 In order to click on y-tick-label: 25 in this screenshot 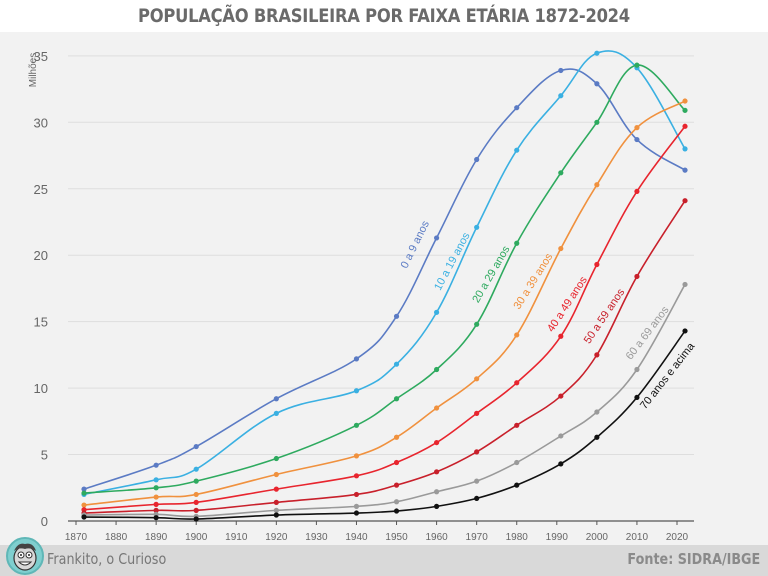, I will do `click(41, 189)`.